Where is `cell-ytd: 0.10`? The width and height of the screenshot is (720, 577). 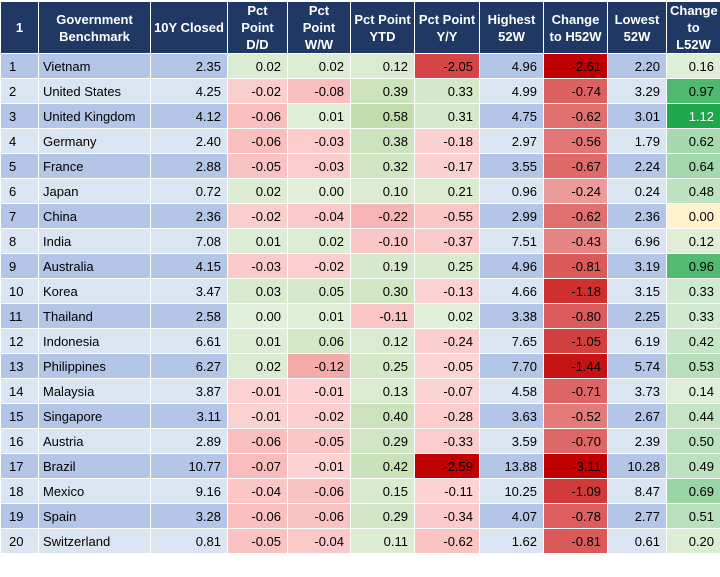
cell-ytd: 0.10 is located at coordinates (383, 191).